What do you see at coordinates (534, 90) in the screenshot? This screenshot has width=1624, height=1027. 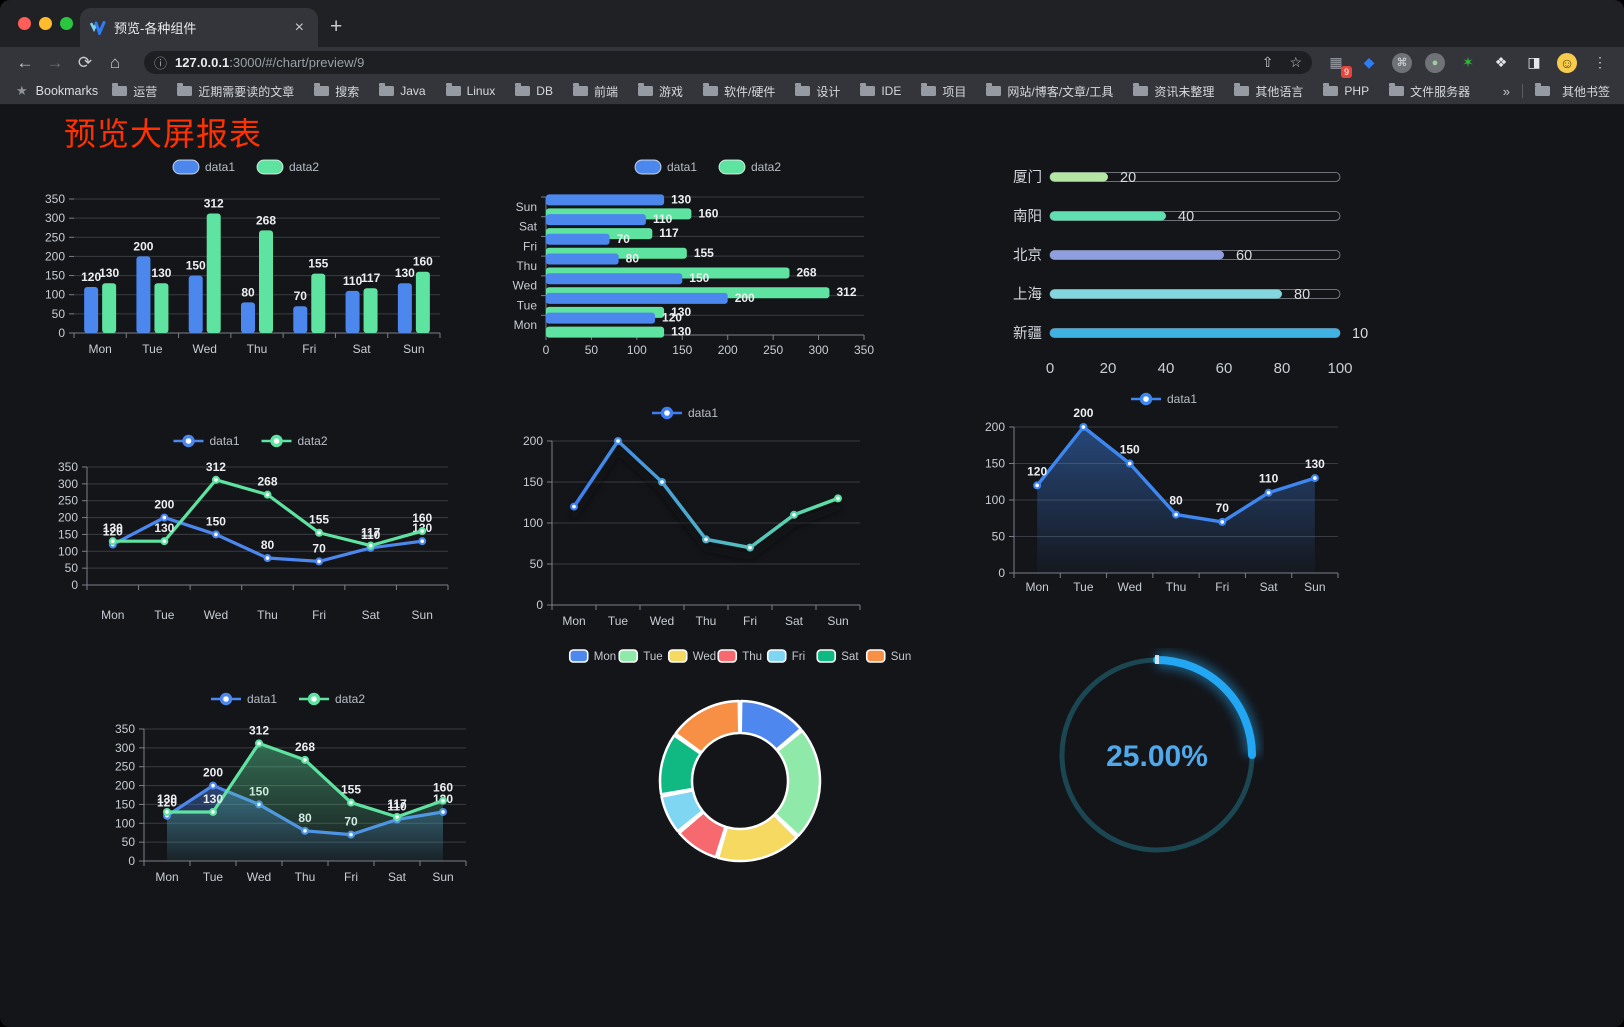 I see `bookmark-folder: DB` at bounding box center [534, 90].